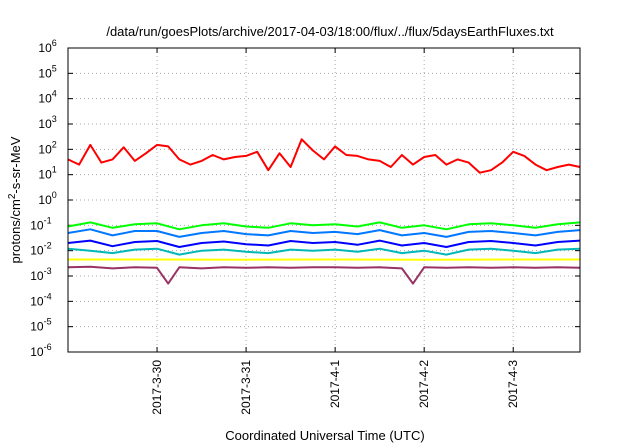  I want to click on y-tick-exponent: 6, so click(54, 43).